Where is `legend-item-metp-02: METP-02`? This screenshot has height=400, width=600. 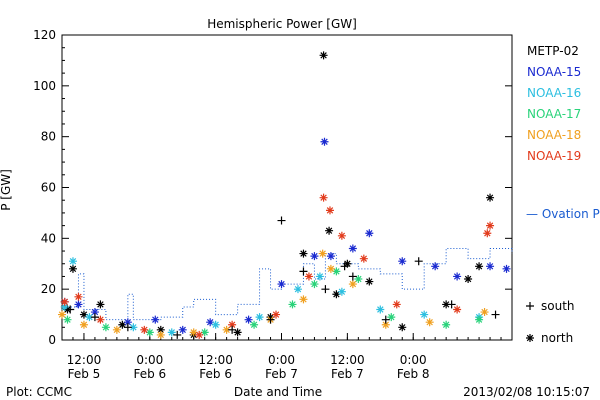
legend-item-metp-02: METP-02 is located at coordinates (553, 51).